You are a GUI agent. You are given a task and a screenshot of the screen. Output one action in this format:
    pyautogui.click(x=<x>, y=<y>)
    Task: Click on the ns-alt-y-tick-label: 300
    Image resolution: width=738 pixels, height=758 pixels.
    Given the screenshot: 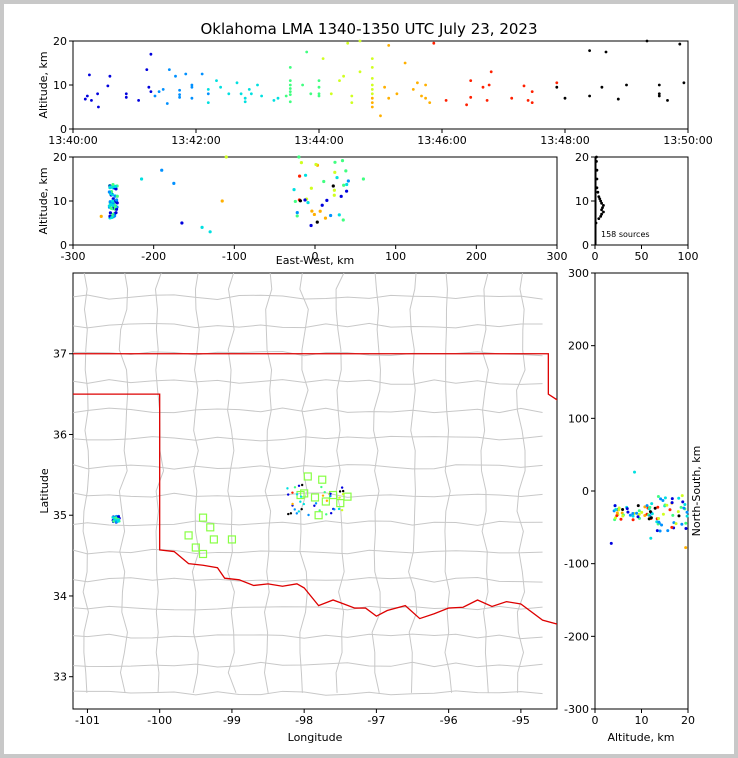 What is the action you would take?
    pyautogui.click(x=578, y=273)
    